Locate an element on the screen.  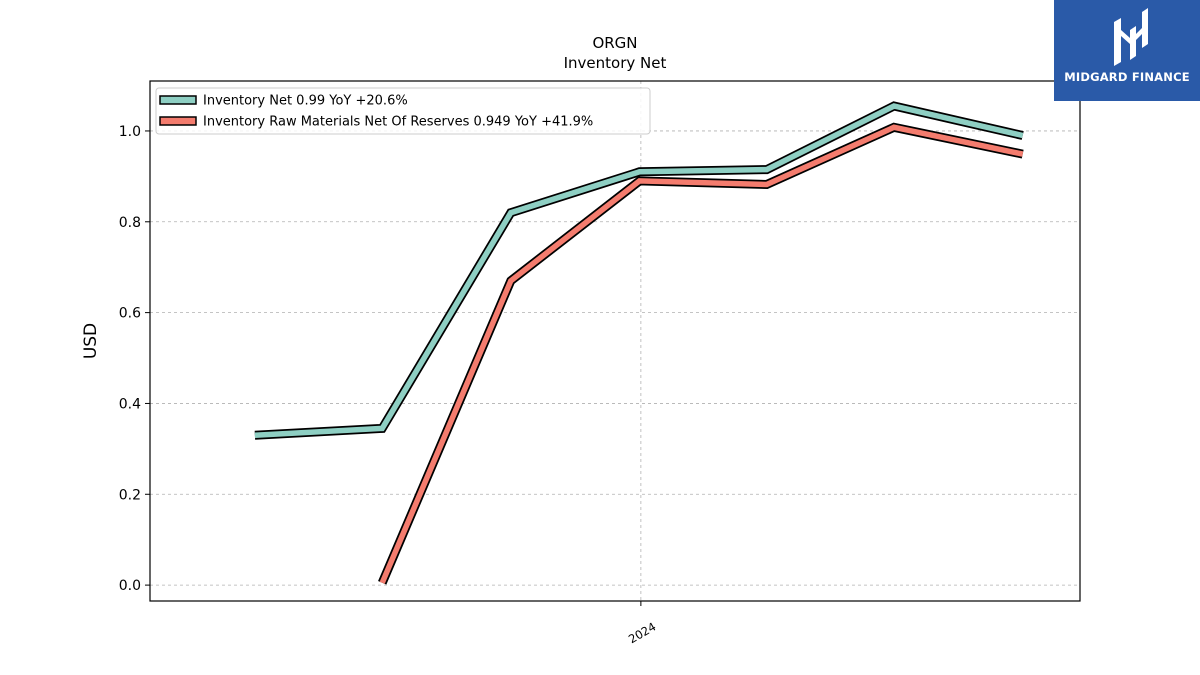
brand-name: MIDGARD FINANCE is located at coordinates (1127, 77).